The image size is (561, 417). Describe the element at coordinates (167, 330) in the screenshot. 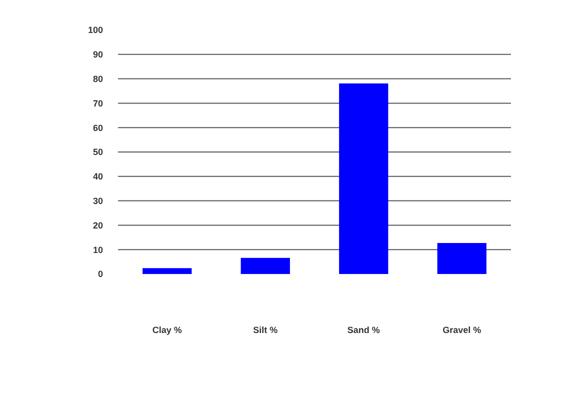

I see `x-tick-label: Clay %` at that location.